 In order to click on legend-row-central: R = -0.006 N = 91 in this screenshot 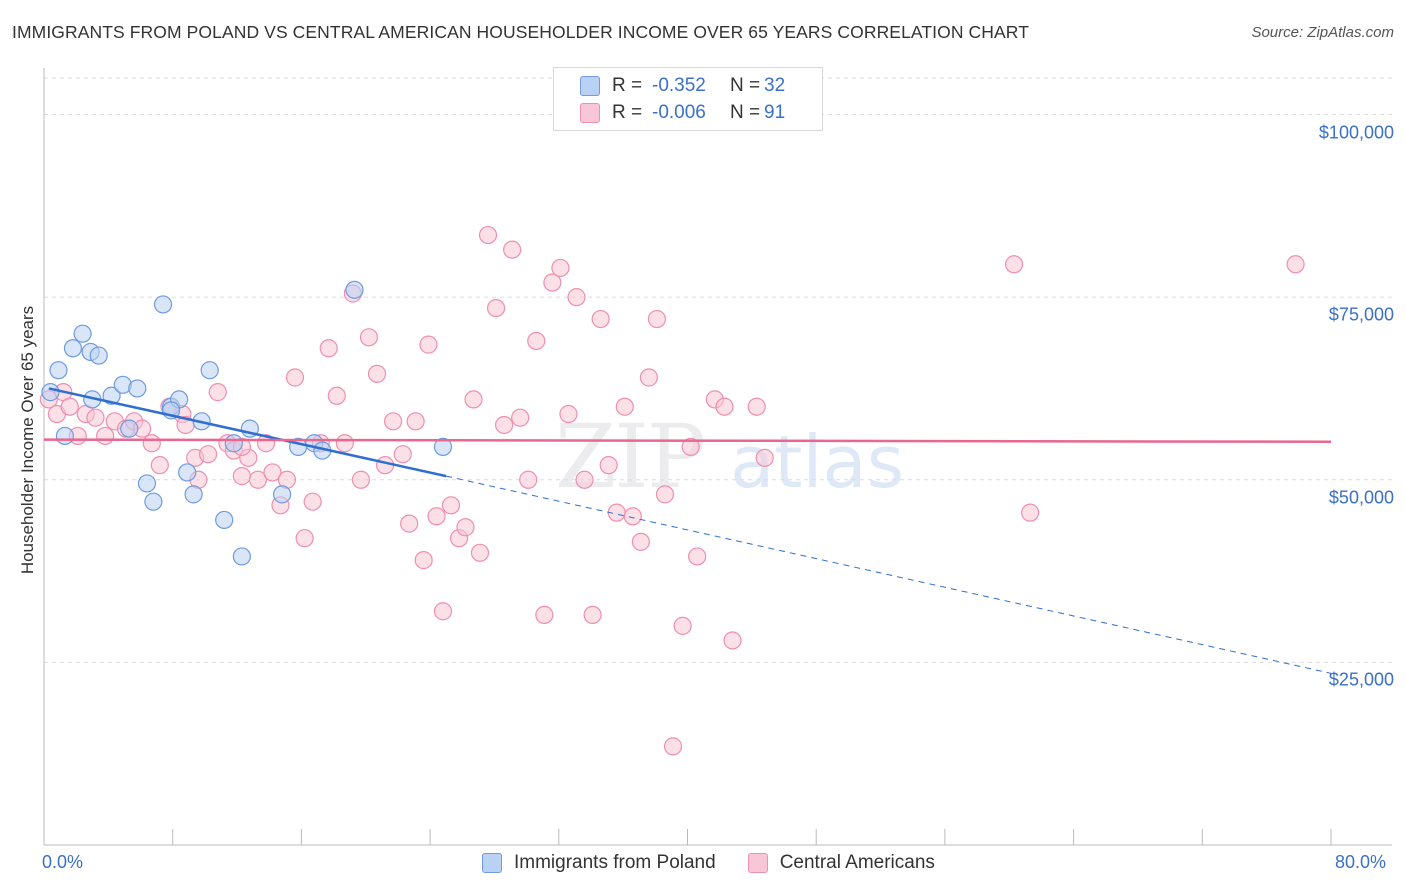, I will do `click(682, 113)`.